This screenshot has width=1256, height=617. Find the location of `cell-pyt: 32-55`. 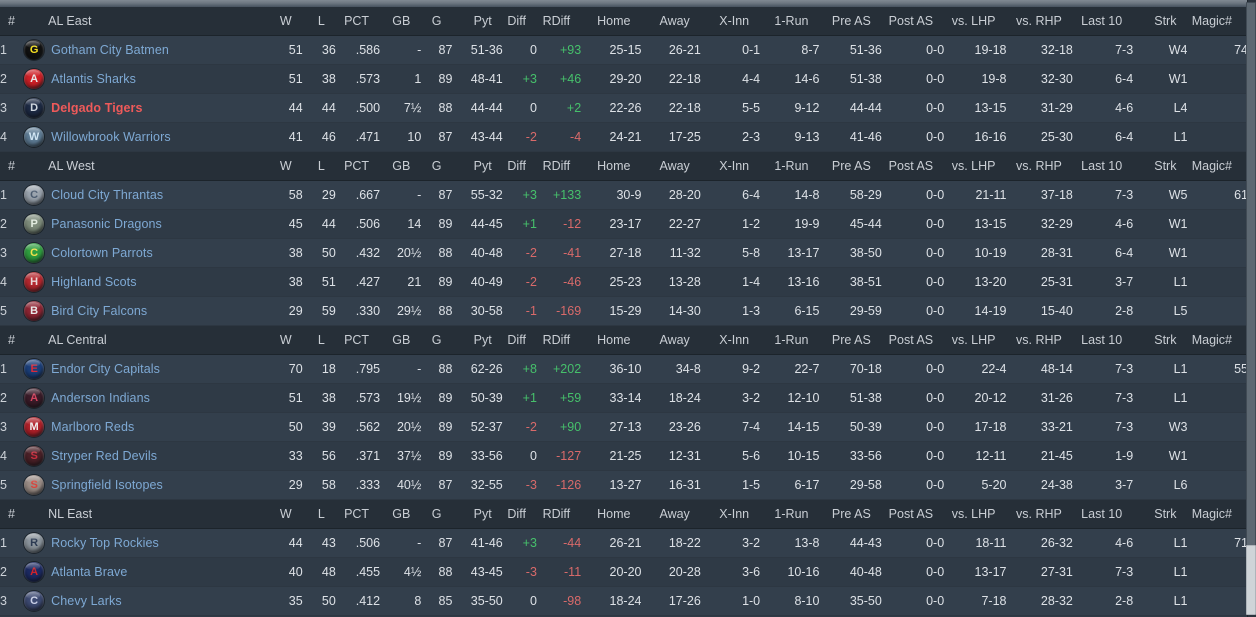

cell-pyt: 32-55 is located at coordinates (477, 485).